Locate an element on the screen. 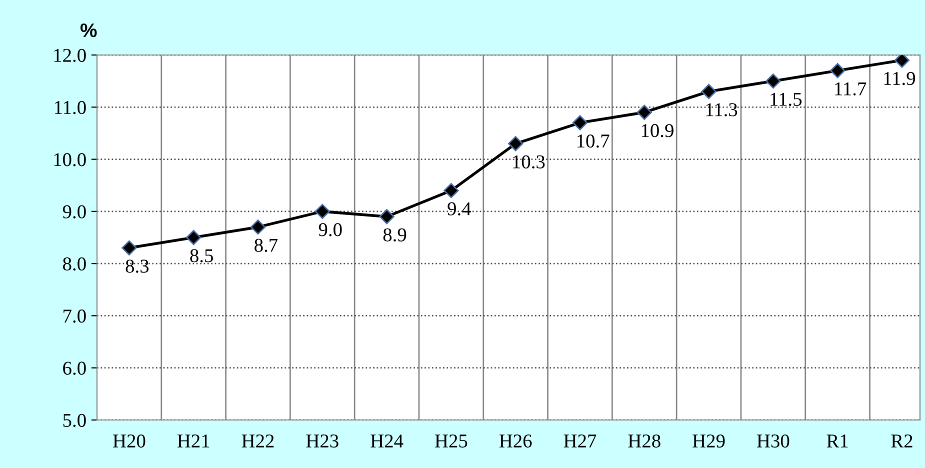 The height and width of the screenshot is (468, 925). x-tick-label: R1 is located at coordinates (837, 441).